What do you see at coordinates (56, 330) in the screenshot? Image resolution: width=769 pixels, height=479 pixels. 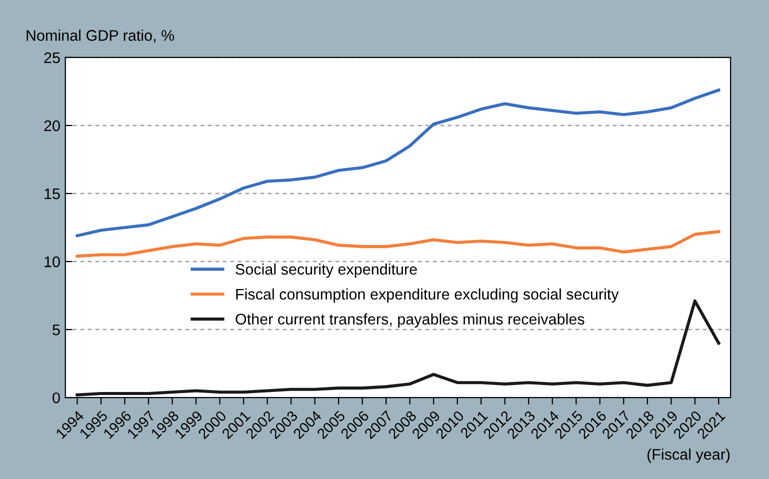 I see `y-tick-label: 5` at bounding box center [56, 330].